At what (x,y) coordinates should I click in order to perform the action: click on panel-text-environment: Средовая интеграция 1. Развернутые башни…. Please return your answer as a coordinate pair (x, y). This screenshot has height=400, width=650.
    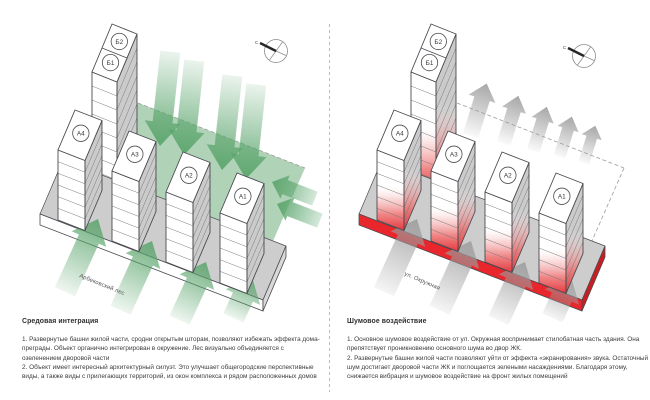
    Looking at the image, I should click on (173, 350).